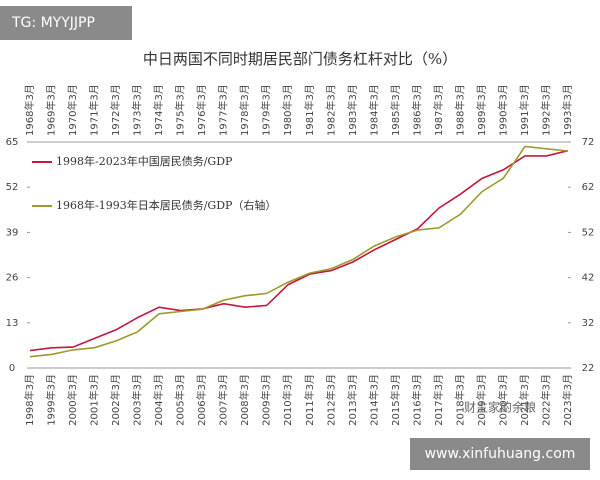 This screenshot has height=480, width=600. What do you see at coordinates (588, 323) in the screenshot?
I see `y2-tick-label: 32` at bounding box center [588, 323].